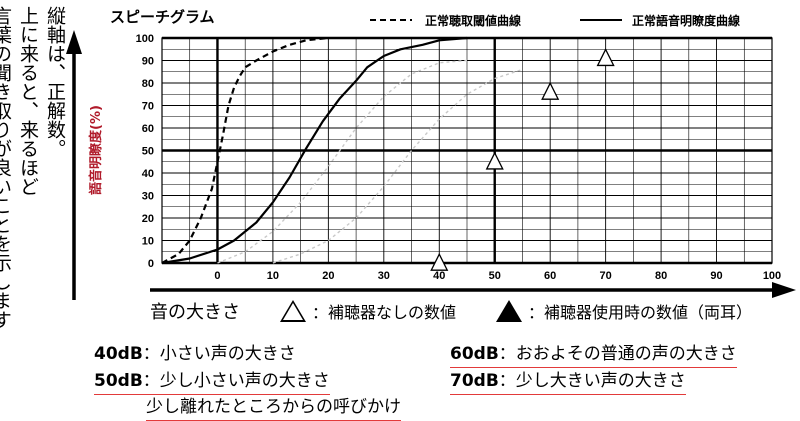  I want to click on x-tick-80: 80, so click(661, 276).